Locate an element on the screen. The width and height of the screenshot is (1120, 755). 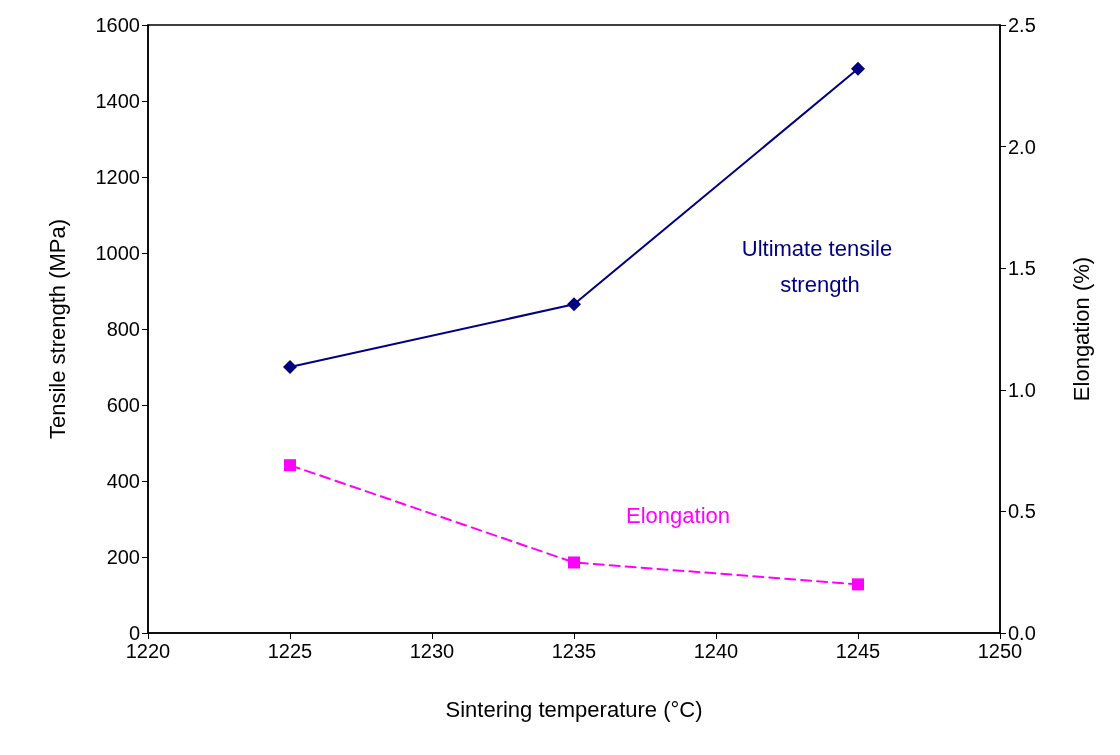
y-tick-label: 400 is located at coordinates (123, 481).